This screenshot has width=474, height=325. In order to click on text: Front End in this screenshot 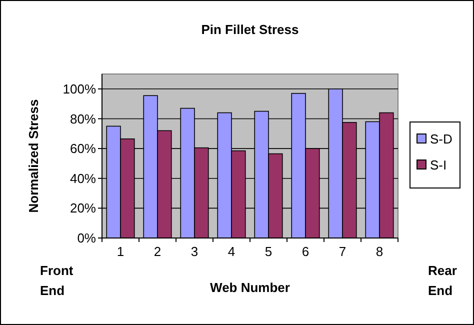, I will do `click(57, 280)`.